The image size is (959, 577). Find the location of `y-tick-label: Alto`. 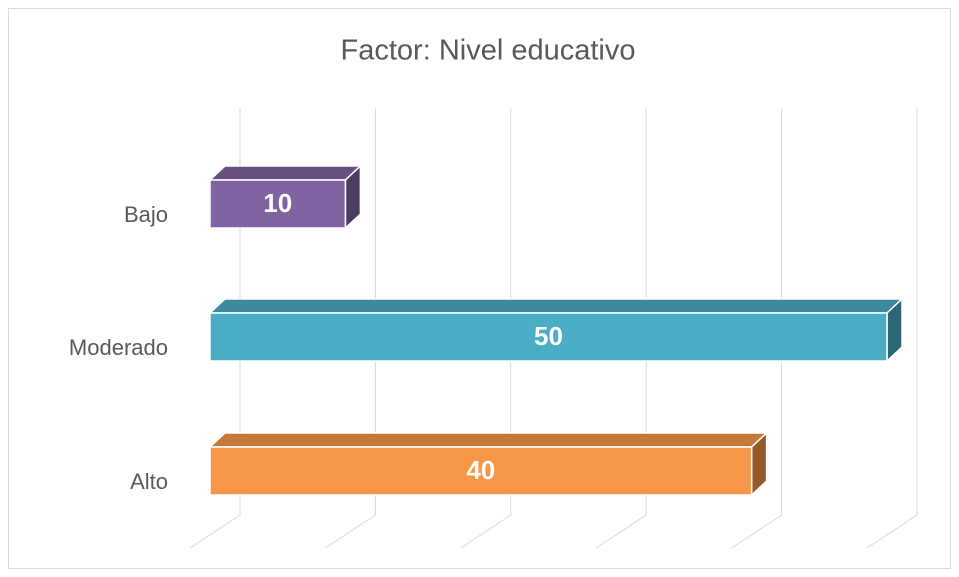

y-tick-label: Alto is located at coordinates (149, 481).